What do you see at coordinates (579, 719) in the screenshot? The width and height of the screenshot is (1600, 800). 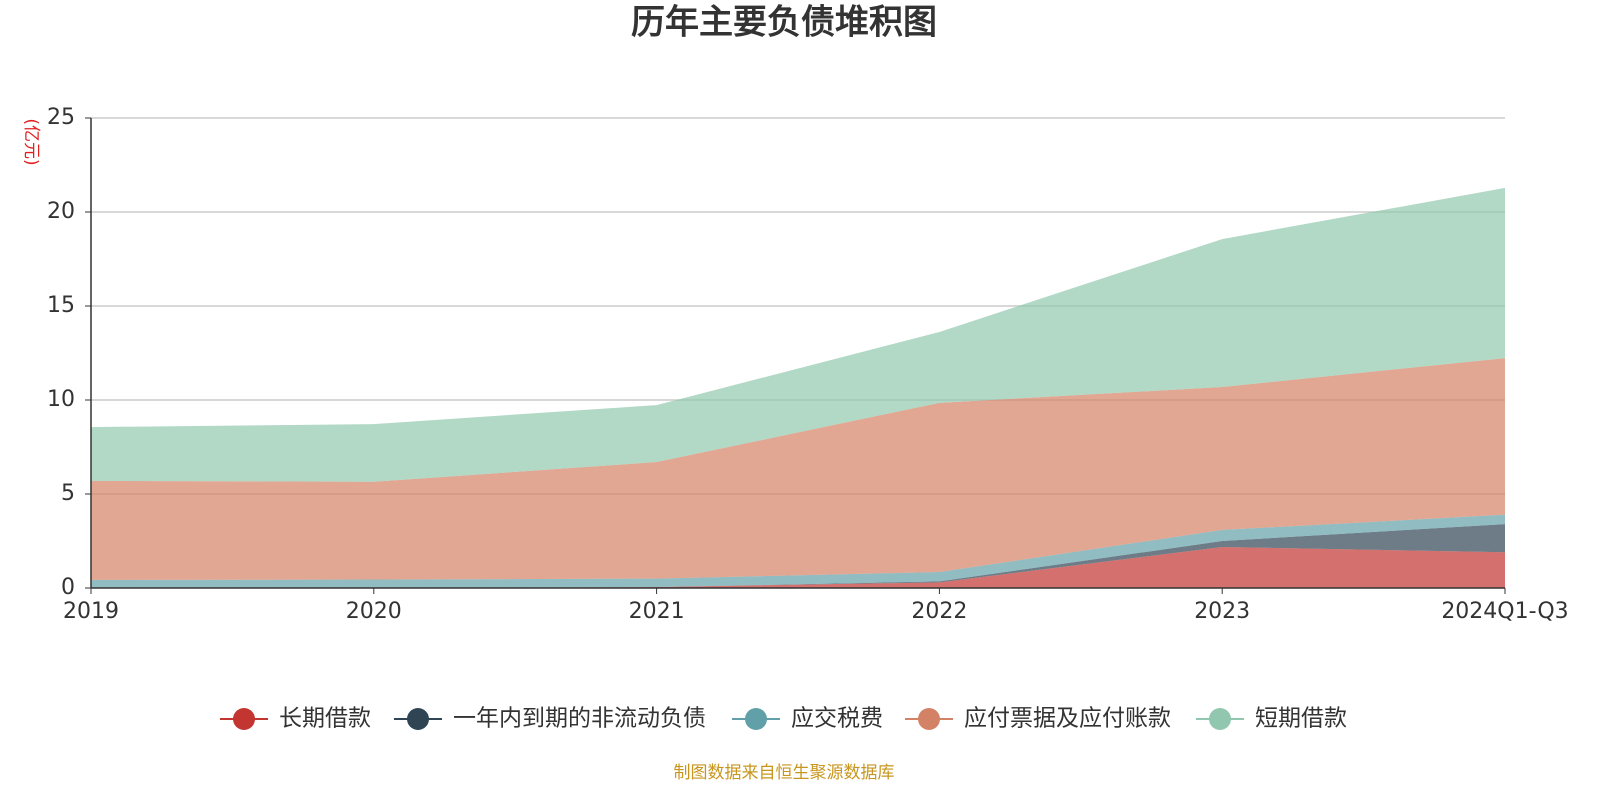 I see `legend-label: 一年内到期的非流动负债` at bounding box center [579, 719].